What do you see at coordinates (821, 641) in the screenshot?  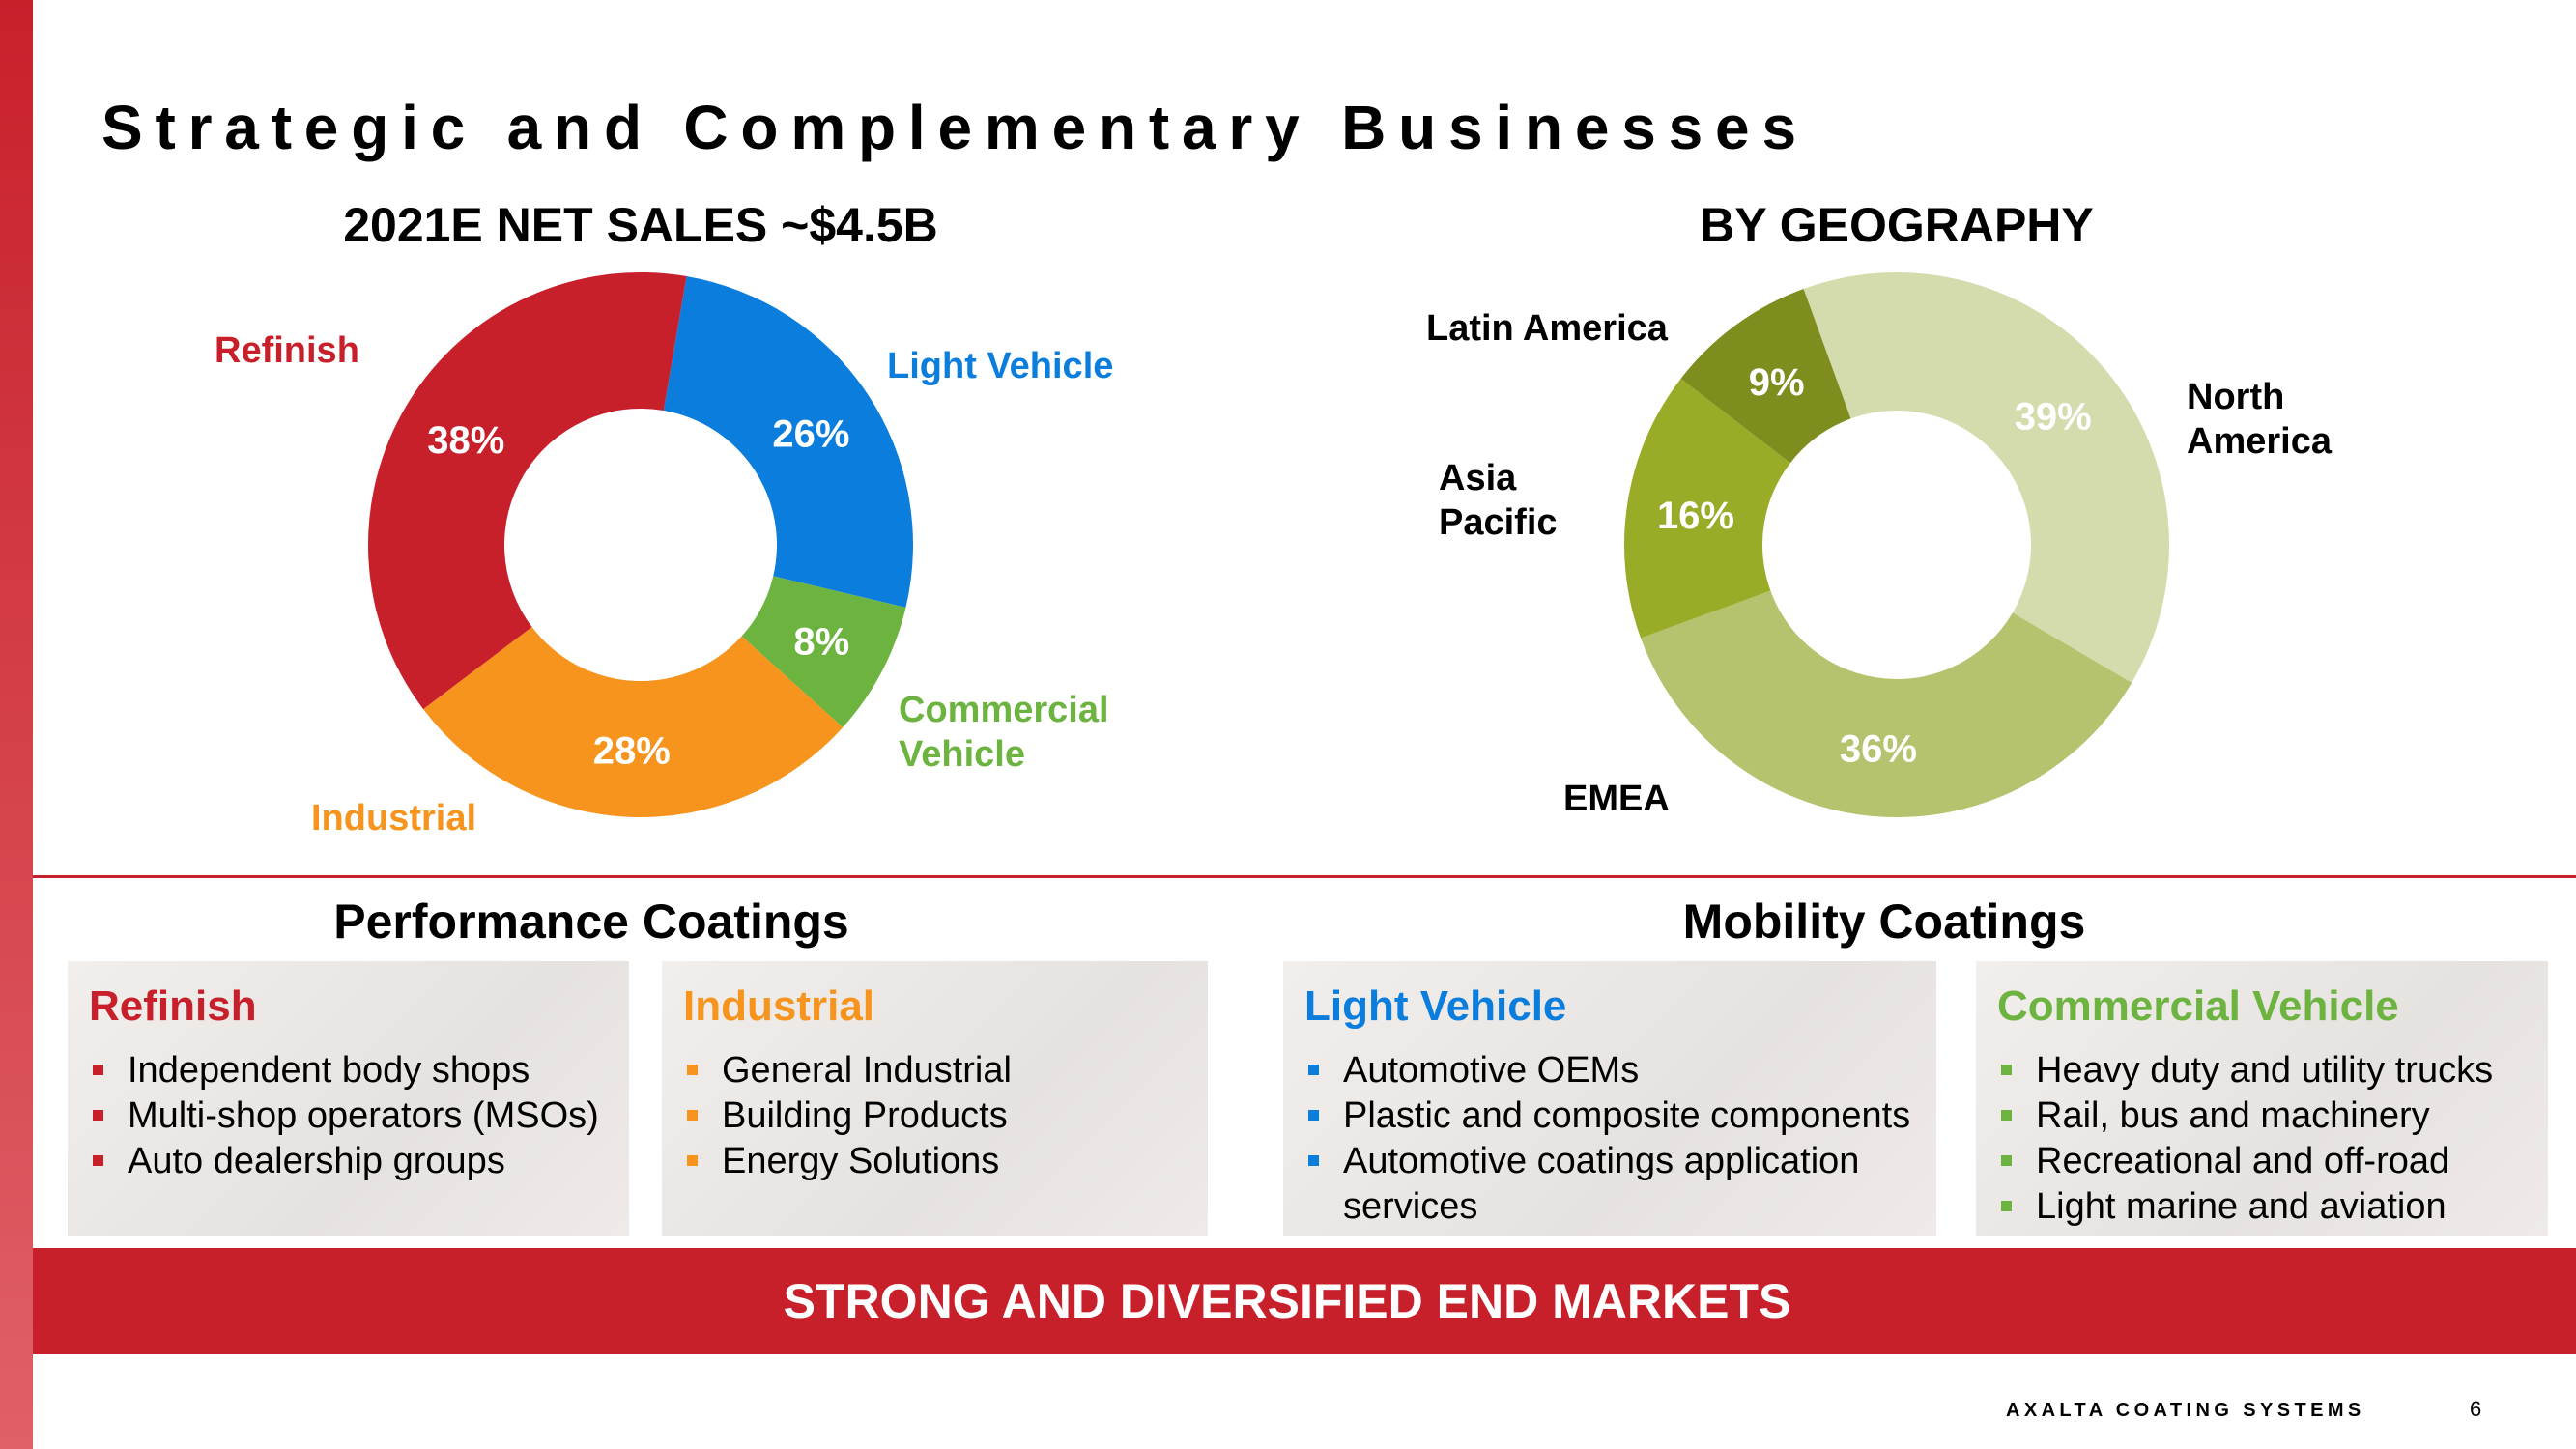 I see `value-label: 8%` at bounding box center [821, 641].